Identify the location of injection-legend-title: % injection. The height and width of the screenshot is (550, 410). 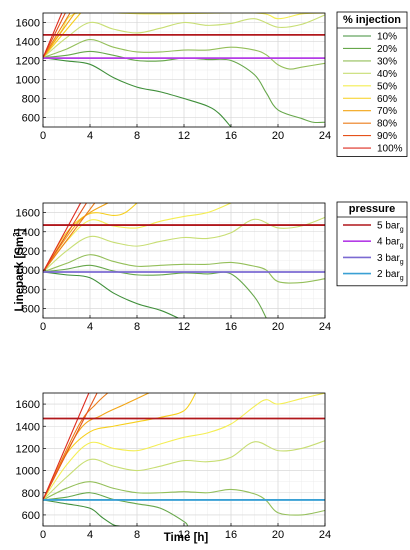
(372, 20).